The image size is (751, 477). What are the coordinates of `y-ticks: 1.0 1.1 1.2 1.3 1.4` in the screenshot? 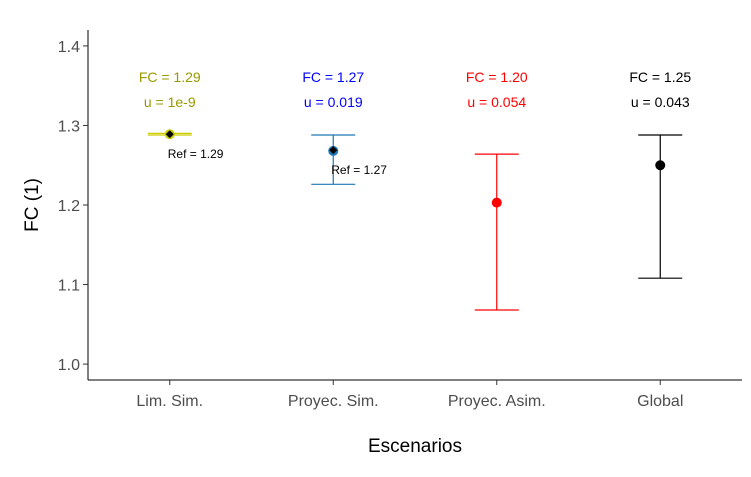 It's located at (73, 206).